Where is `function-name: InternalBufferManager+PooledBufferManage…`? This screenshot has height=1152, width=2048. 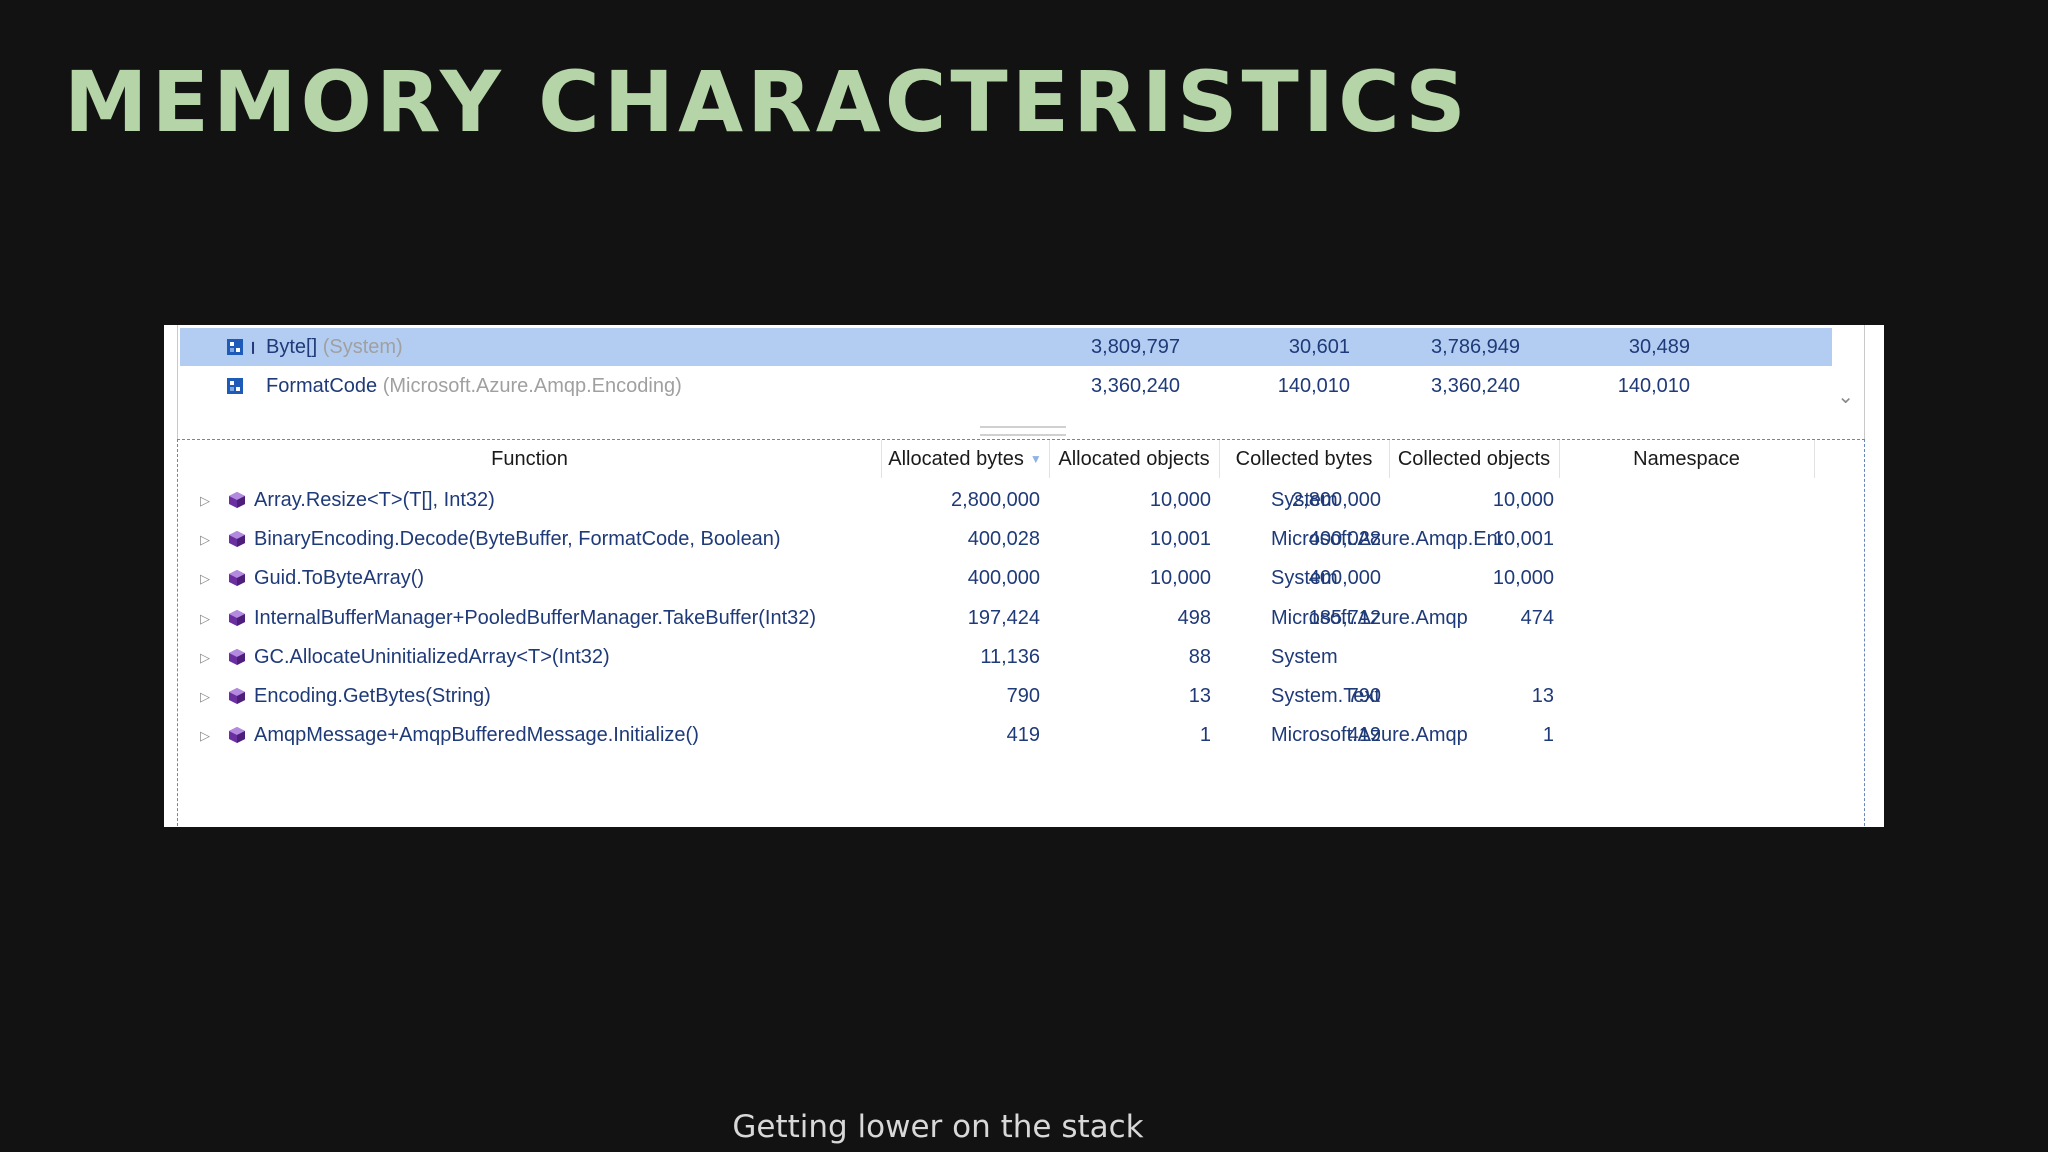
function-name: InternalBufferManager+PooledBufferManage… is located at coordinates (535, 617).